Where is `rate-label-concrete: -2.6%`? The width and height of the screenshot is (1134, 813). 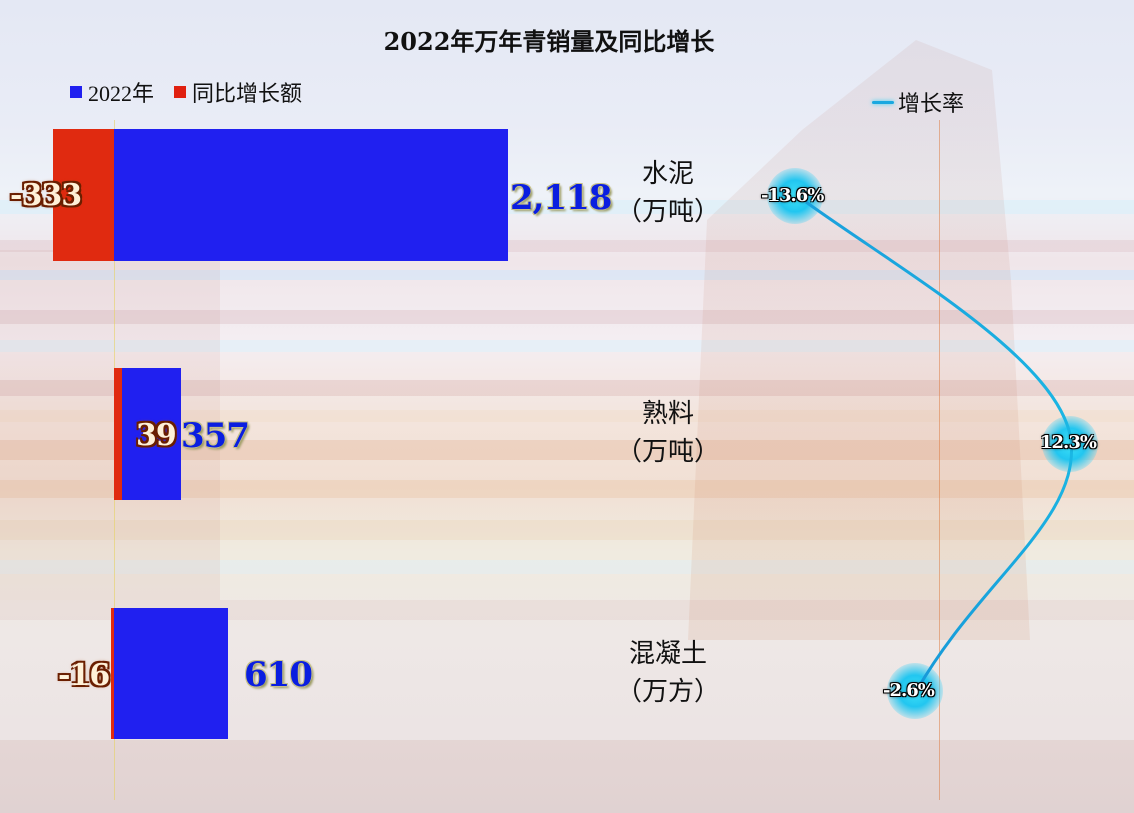 rate-label-concrete: -2.6% is located at coordinates (909, 690).